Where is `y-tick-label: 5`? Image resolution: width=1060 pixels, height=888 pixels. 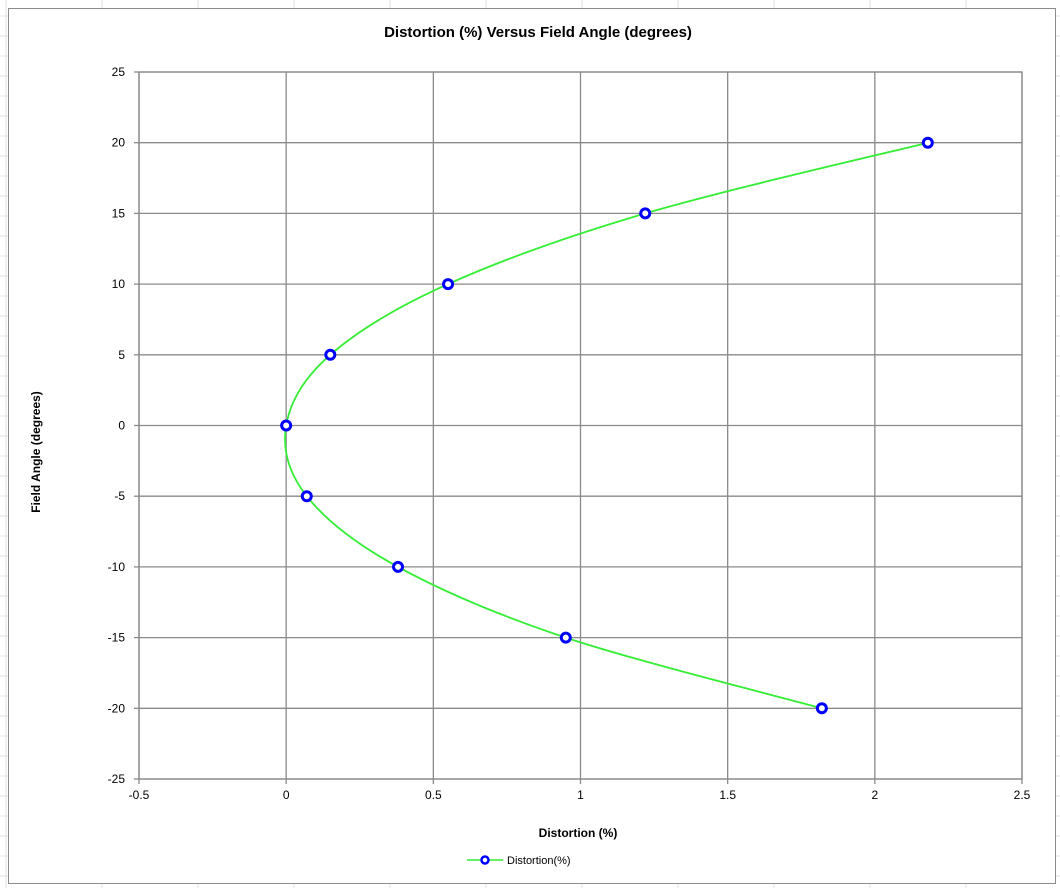
y-tick-label: 5 is located at coordinates (121, 355).